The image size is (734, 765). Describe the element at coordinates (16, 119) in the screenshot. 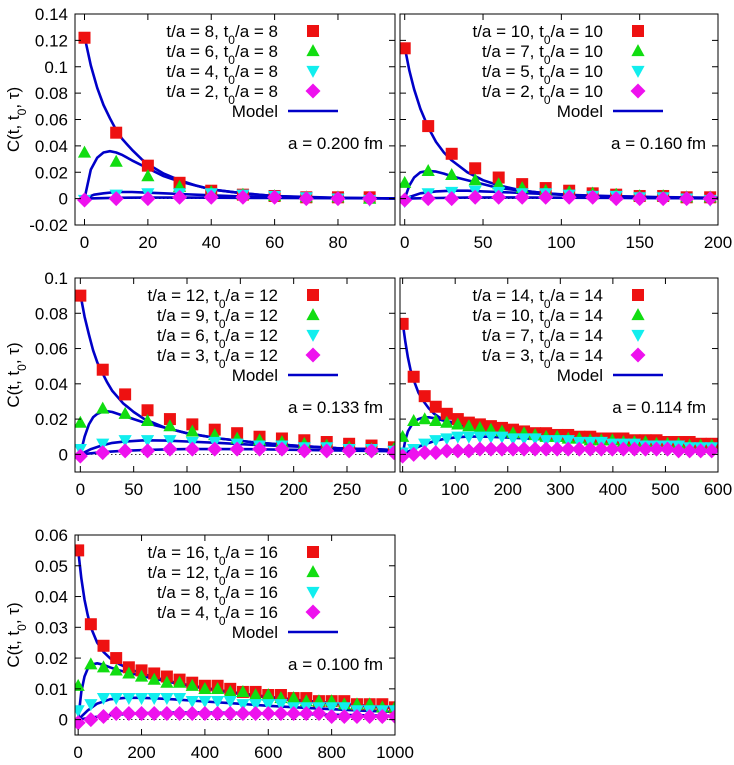

I see `y-axis-label: C(t, t0, τ)` at that location.